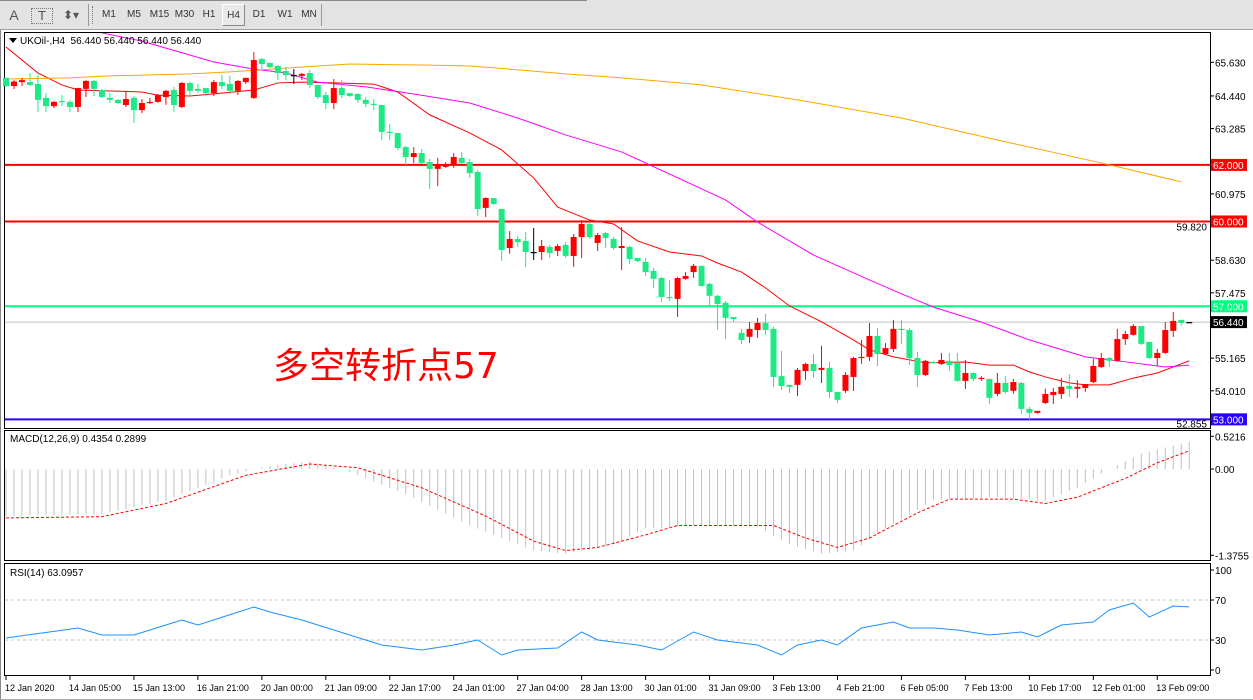  I want to click on dropdown-triangle-icon, so click(13, 40).